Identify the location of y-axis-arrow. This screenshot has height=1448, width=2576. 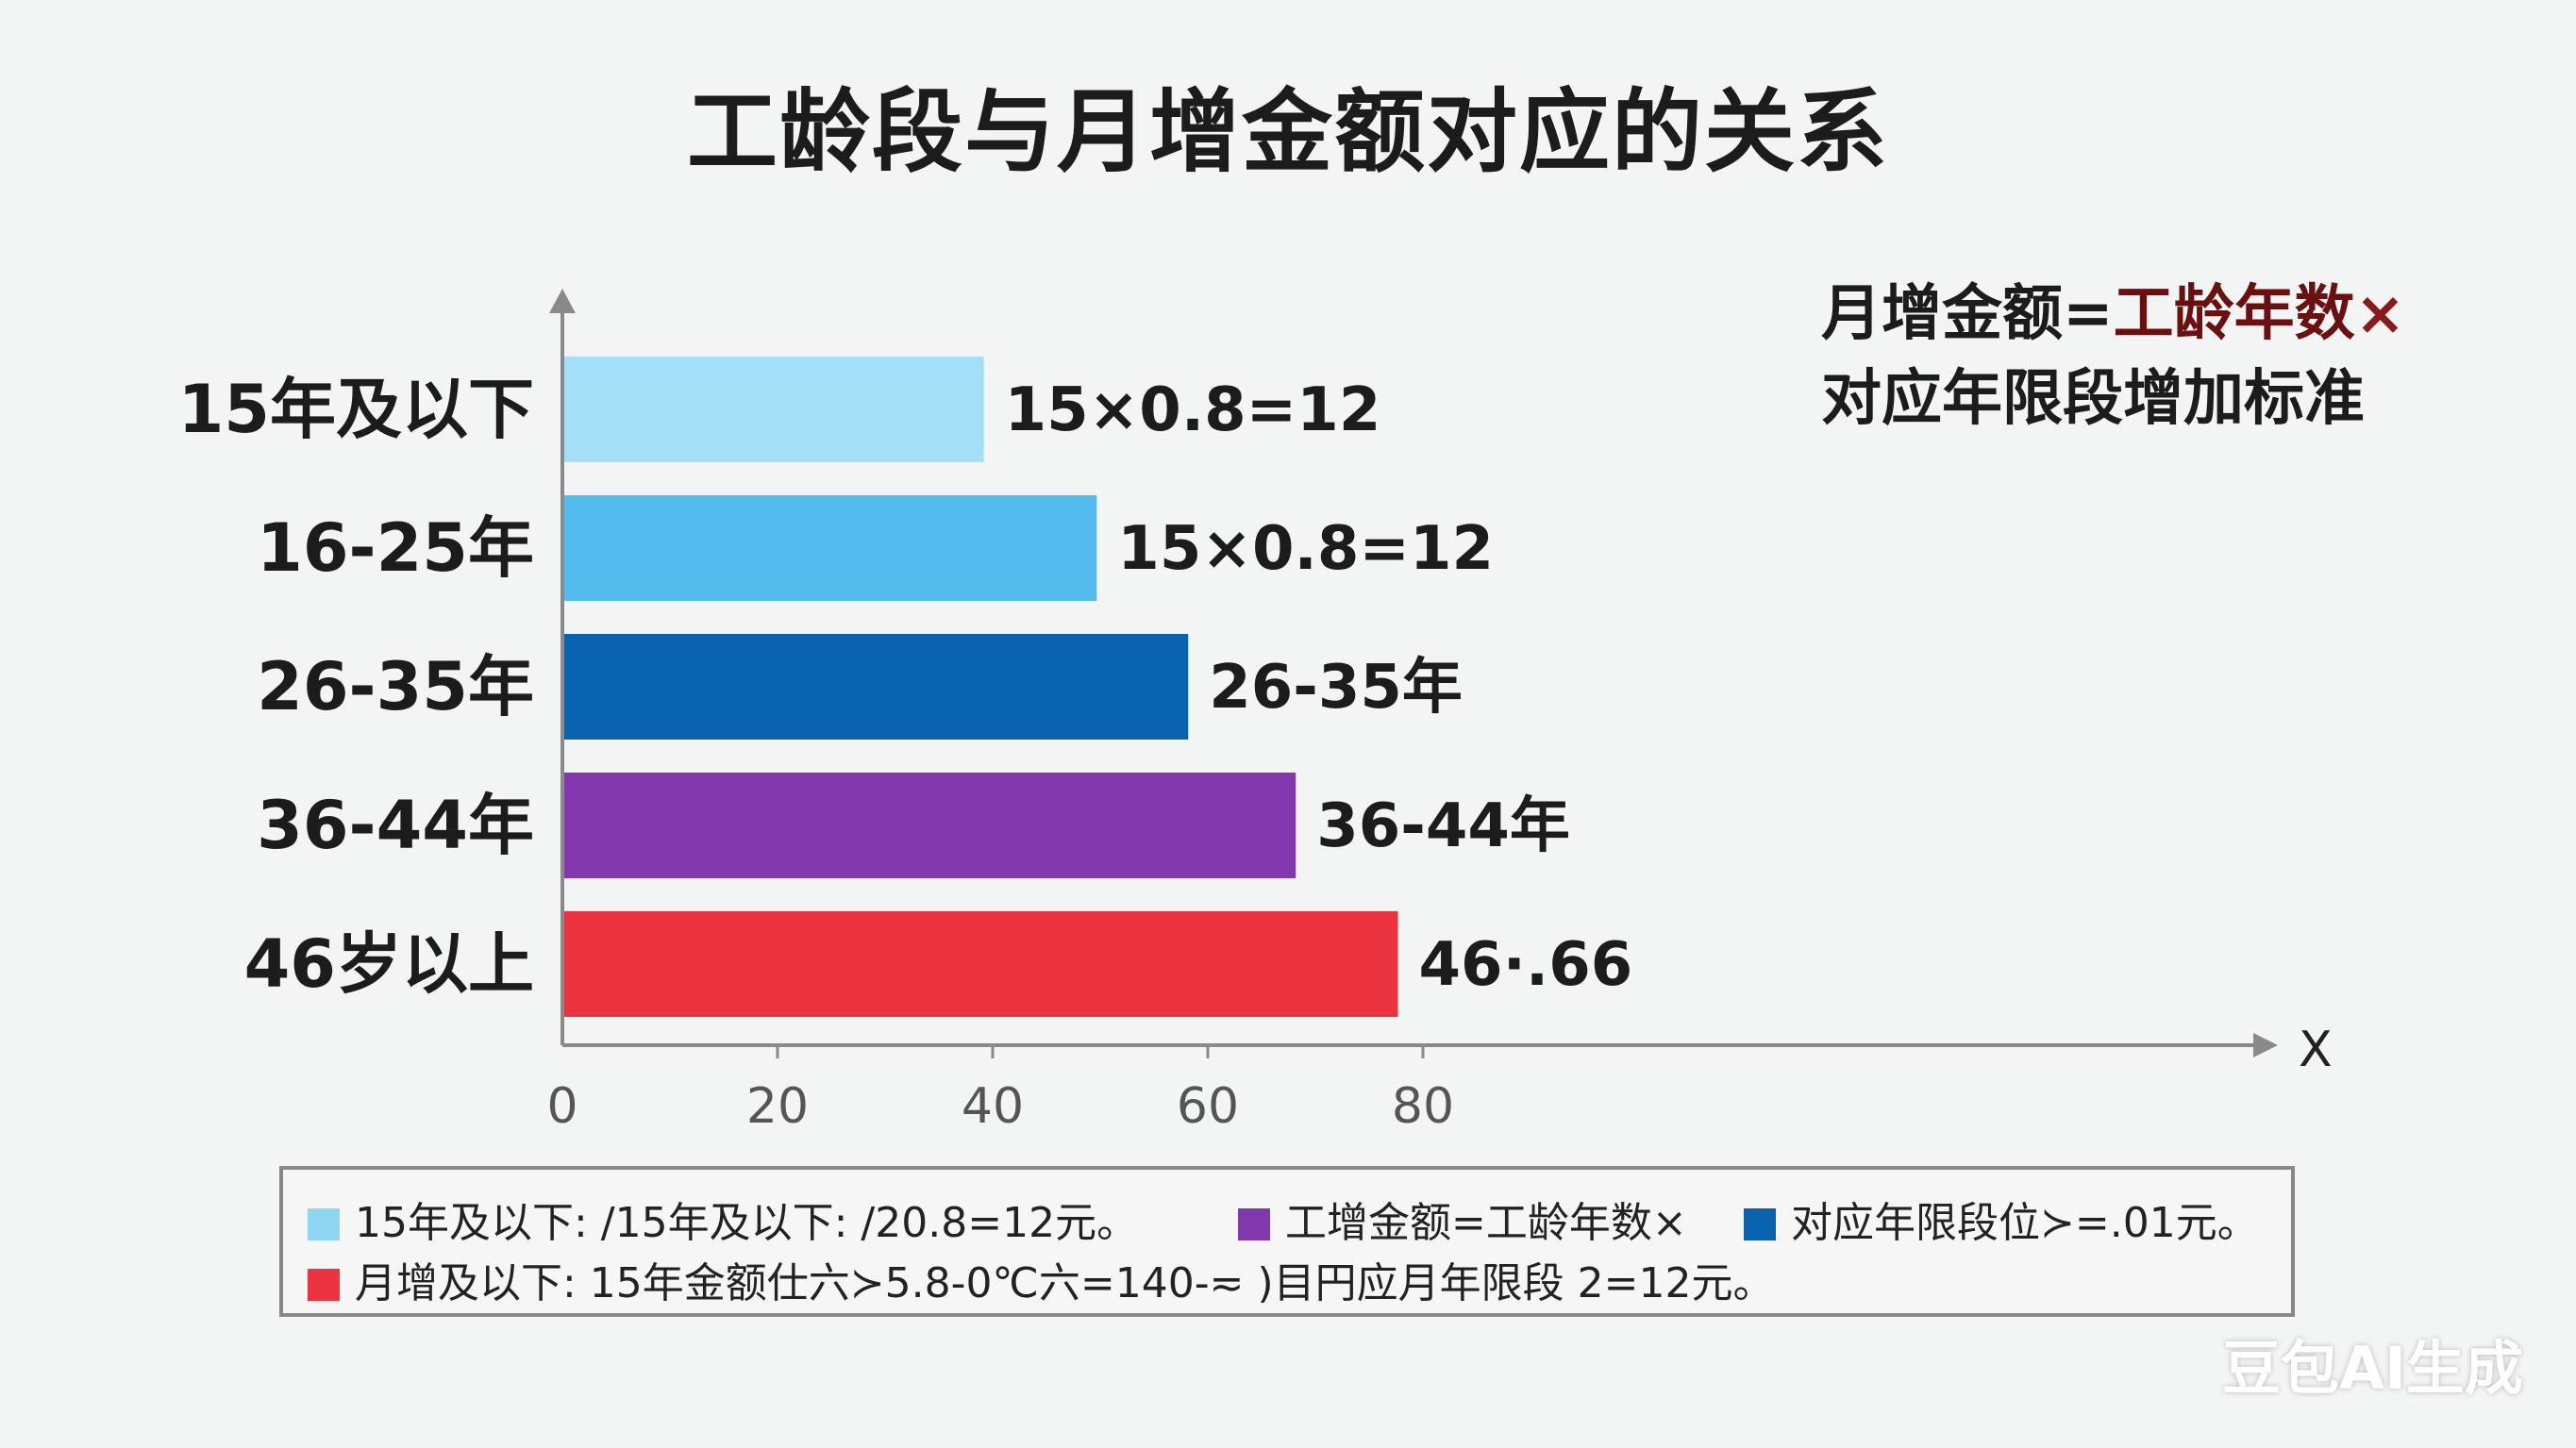
(562, 301).